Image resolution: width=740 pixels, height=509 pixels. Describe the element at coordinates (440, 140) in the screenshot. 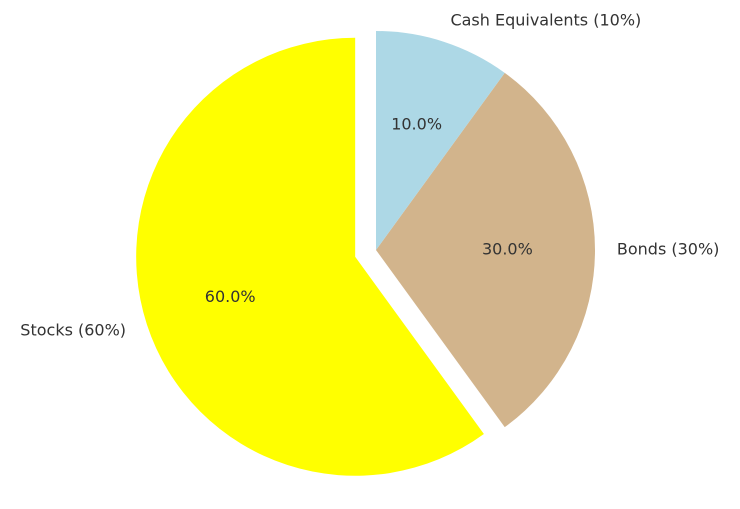

I see `pie-slice` at that location.